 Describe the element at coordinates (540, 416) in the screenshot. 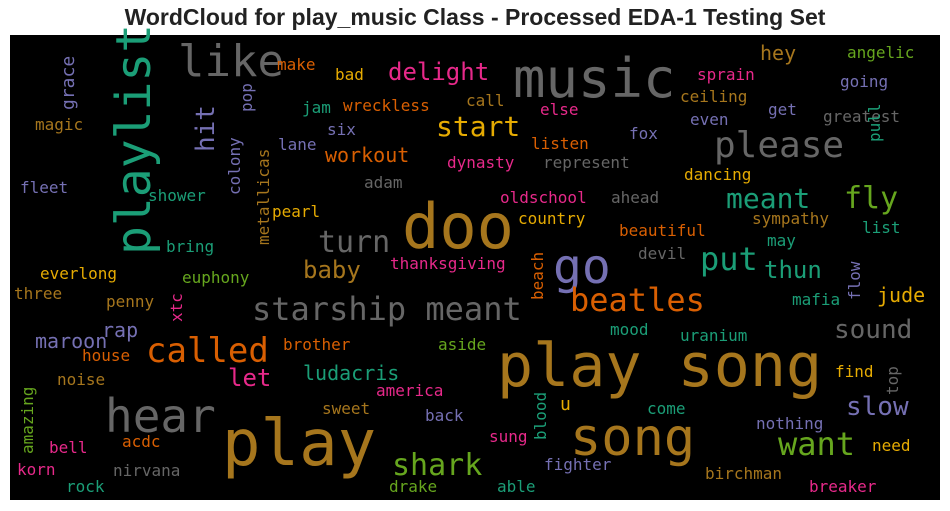

I see `word-blood: blood` at that location.